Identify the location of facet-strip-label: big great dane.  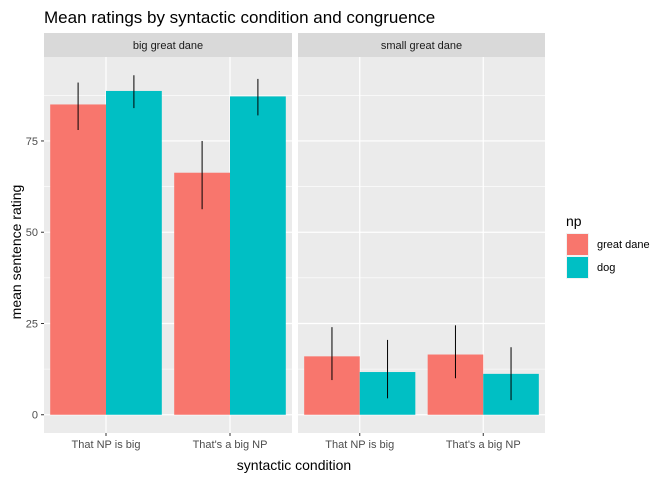
(168, 46).